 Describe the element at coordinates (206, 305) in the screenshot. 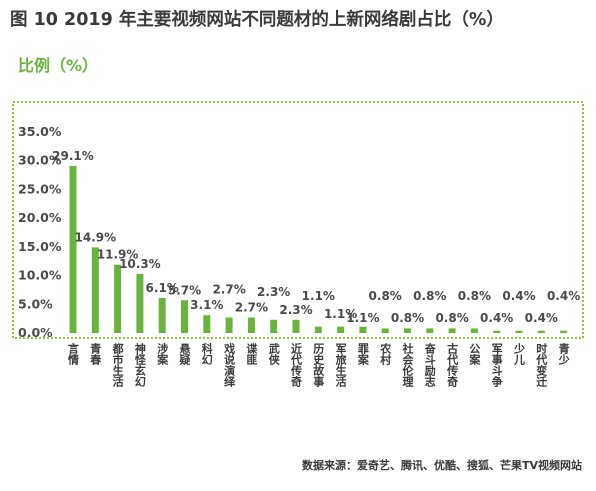

I see `bar-value-label: 3.1%` at that location.